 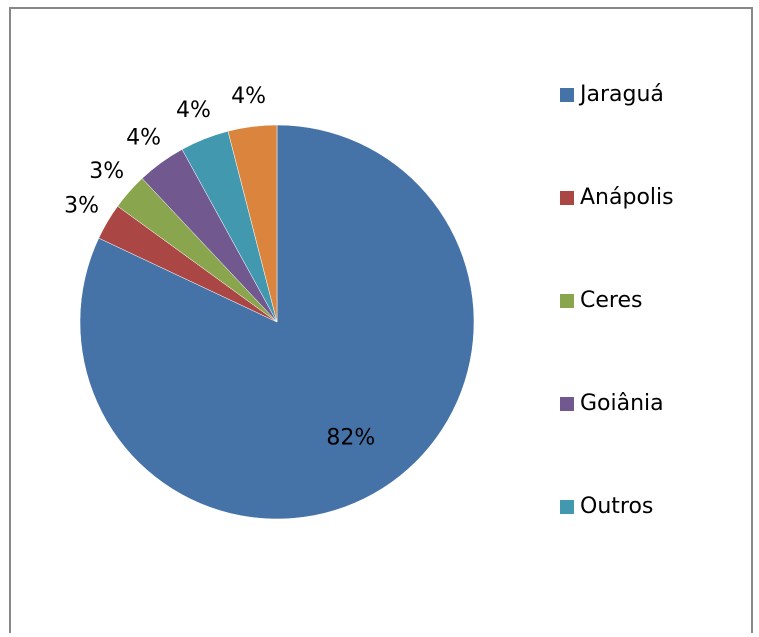 What do you see at coordinates (627, 197) in the screenshot?
I see `legend-label: Anápolis` at bounding box center [627, 197].